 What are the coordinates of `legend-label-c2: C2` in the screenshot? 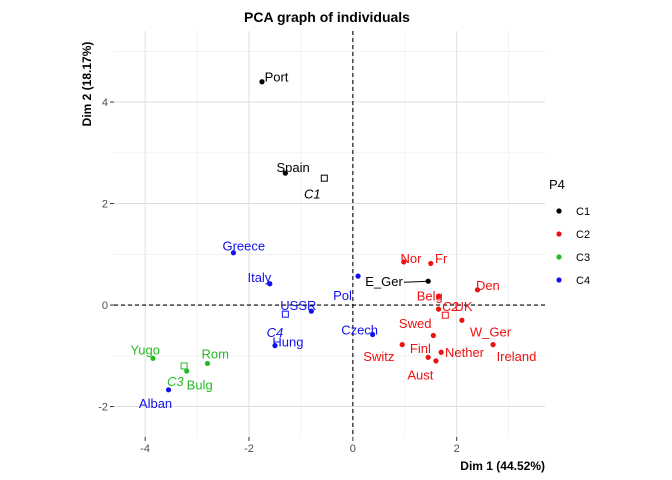 It's located at (583, 235).